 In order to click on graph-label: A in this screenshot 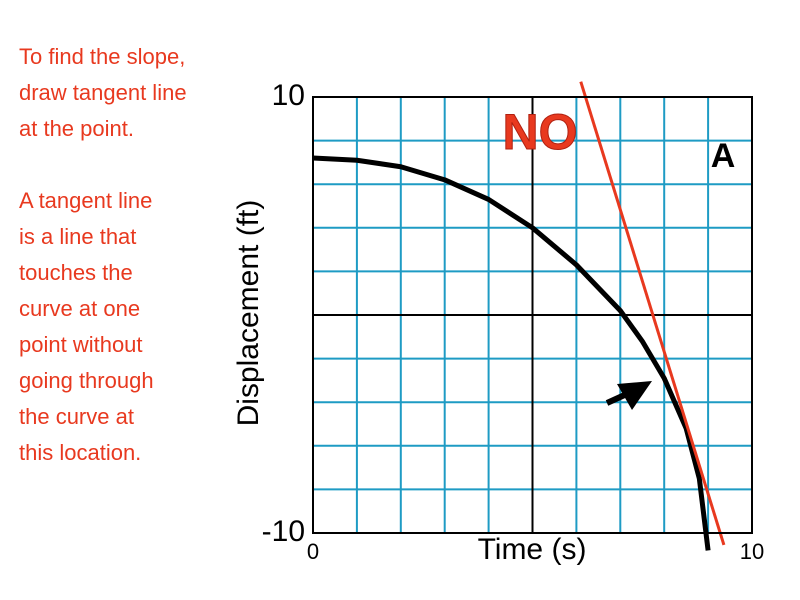, I will do `click(723, 156)`.